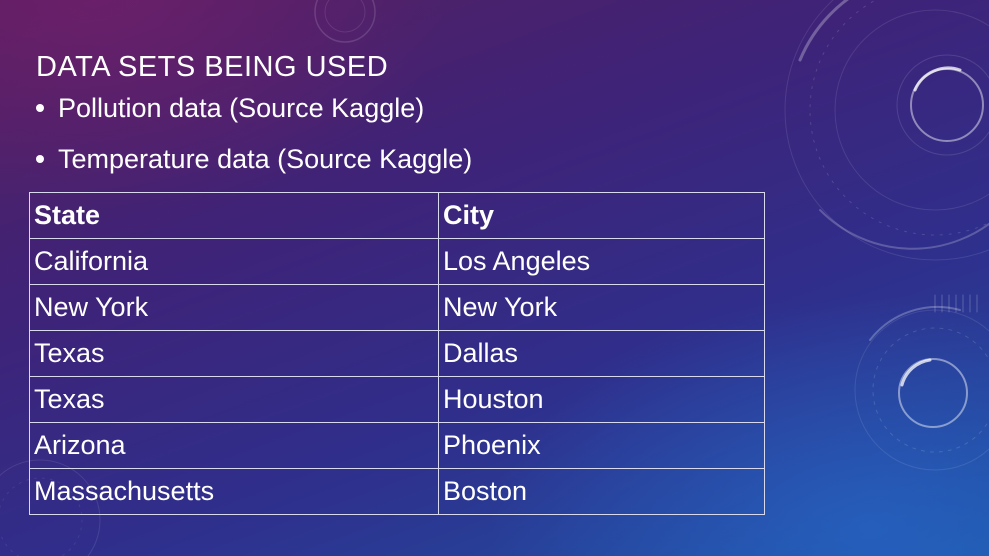  I want to click on table-row: Massachusetts Boston, so click(397, 491).